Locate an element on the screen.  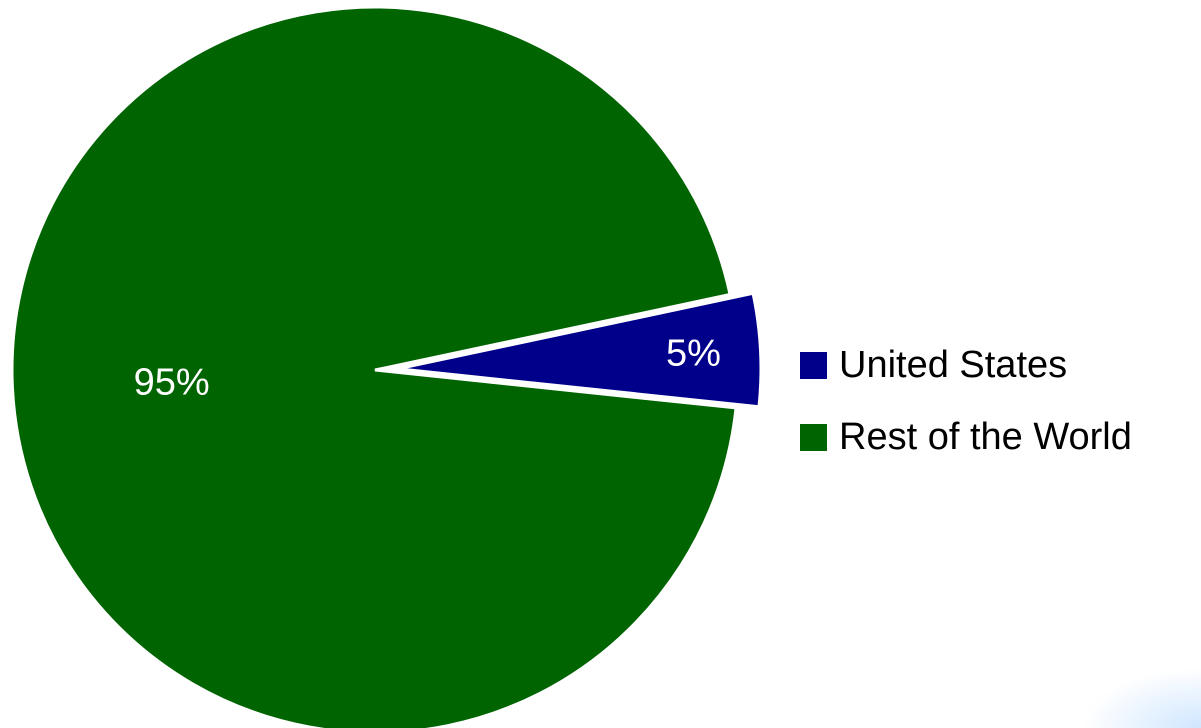
legend-label: Rest of the World is located at coordinates (985, 436).